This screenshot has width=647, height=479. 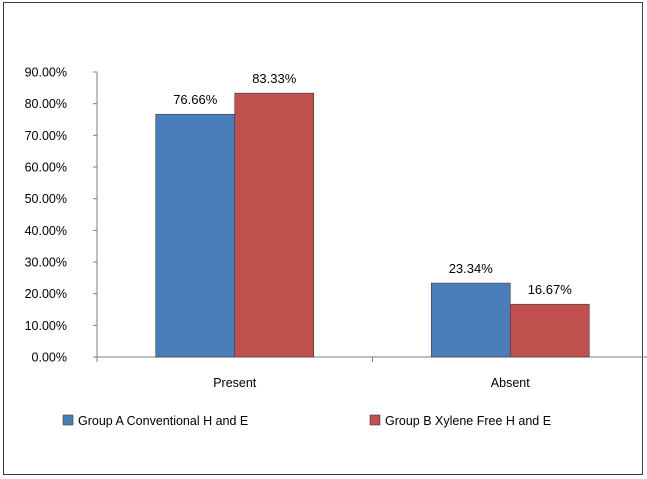 I want to click on y-tick-label: 40.00%, so click(x=46, y=231).